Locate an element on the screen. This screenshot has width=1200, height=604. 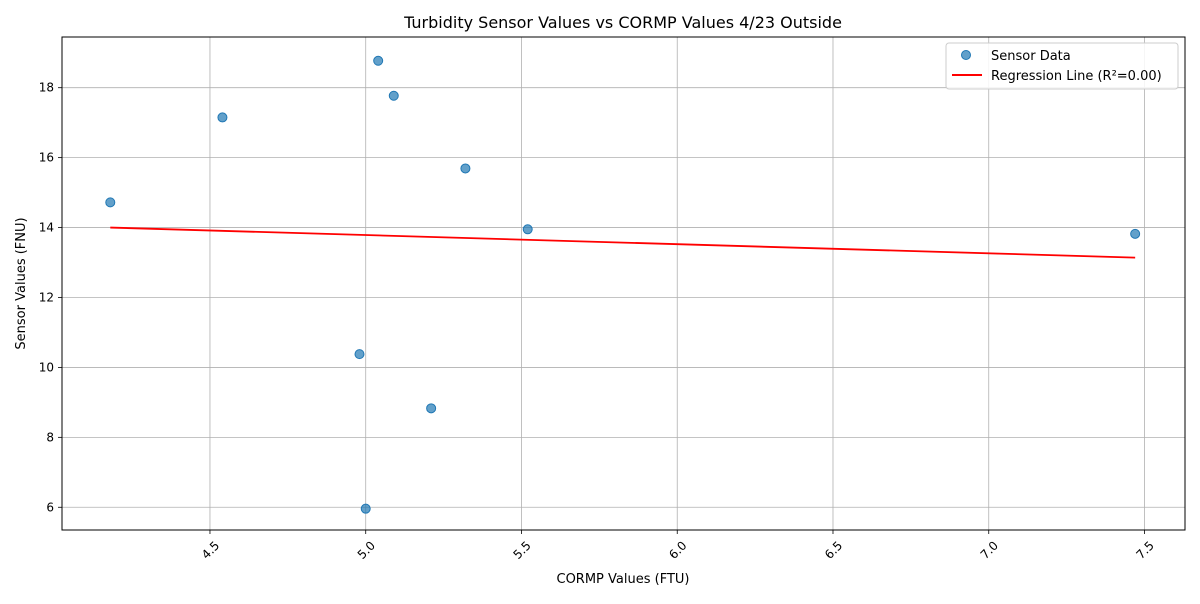
x-tick-label: 7.5 is located at coordinates (1144, 549).